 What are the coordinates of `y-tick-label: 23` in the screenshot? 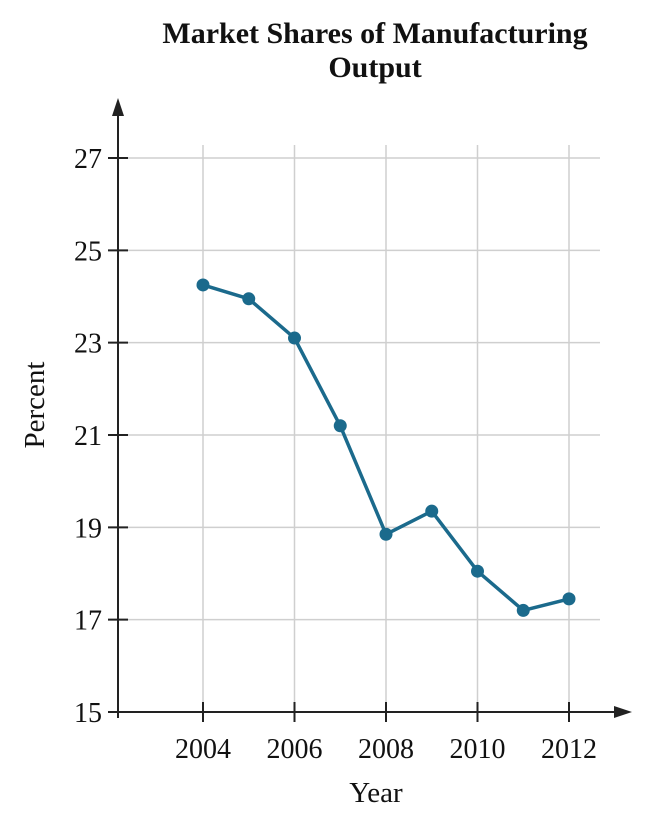 It's located at (88, 344).